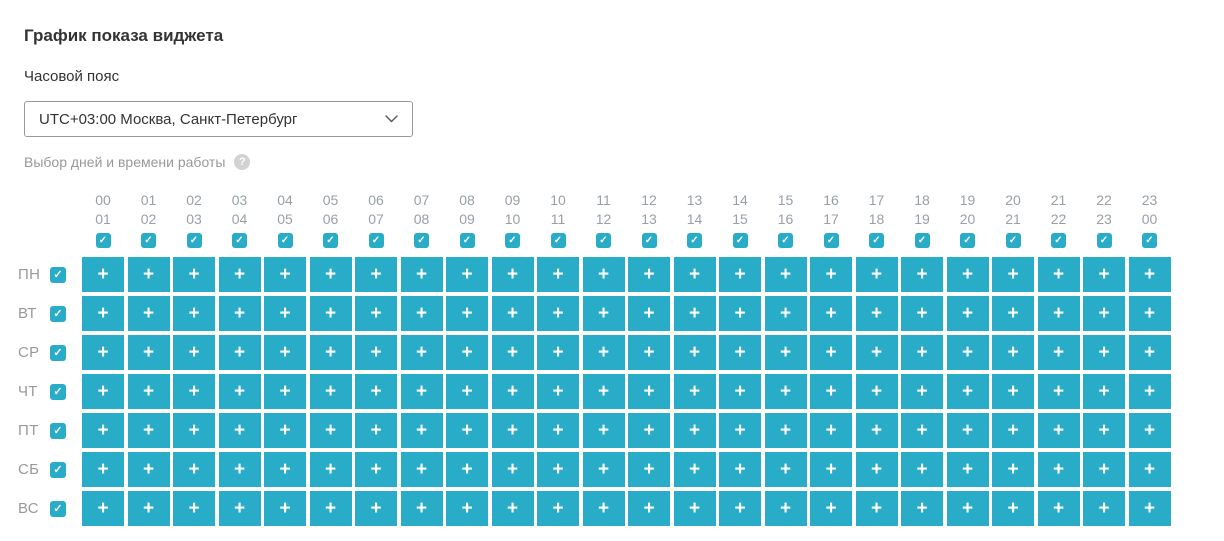 The width and height of the screenshot is (1224, 541). Describe the element at coordinates (1058, 392) in the screenshot. I see `cell-ЧТ-21: +` at that location.